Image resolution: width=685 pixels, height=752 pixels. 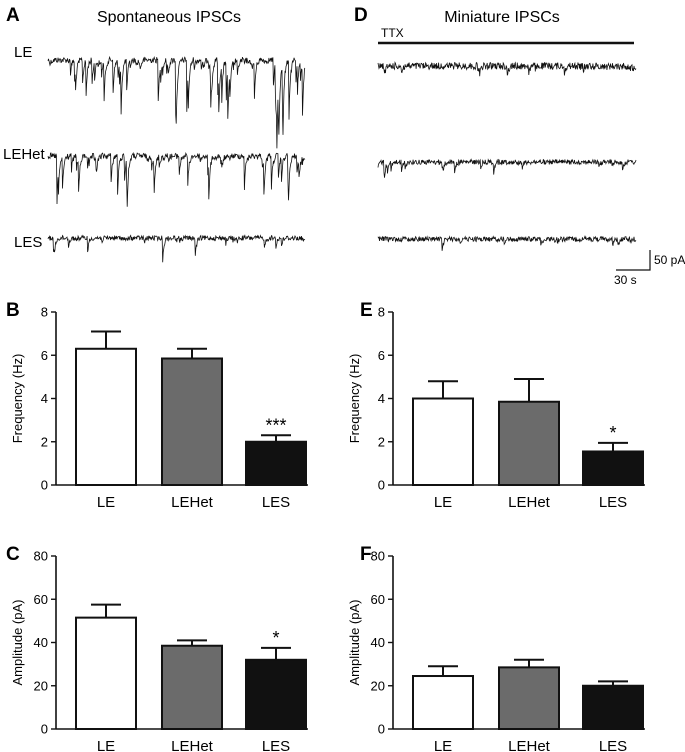 What do you see at coordinates (44, 398) in the screenshot?
I see `y-tick-label-b: 4` at bounding box center [44, 398].